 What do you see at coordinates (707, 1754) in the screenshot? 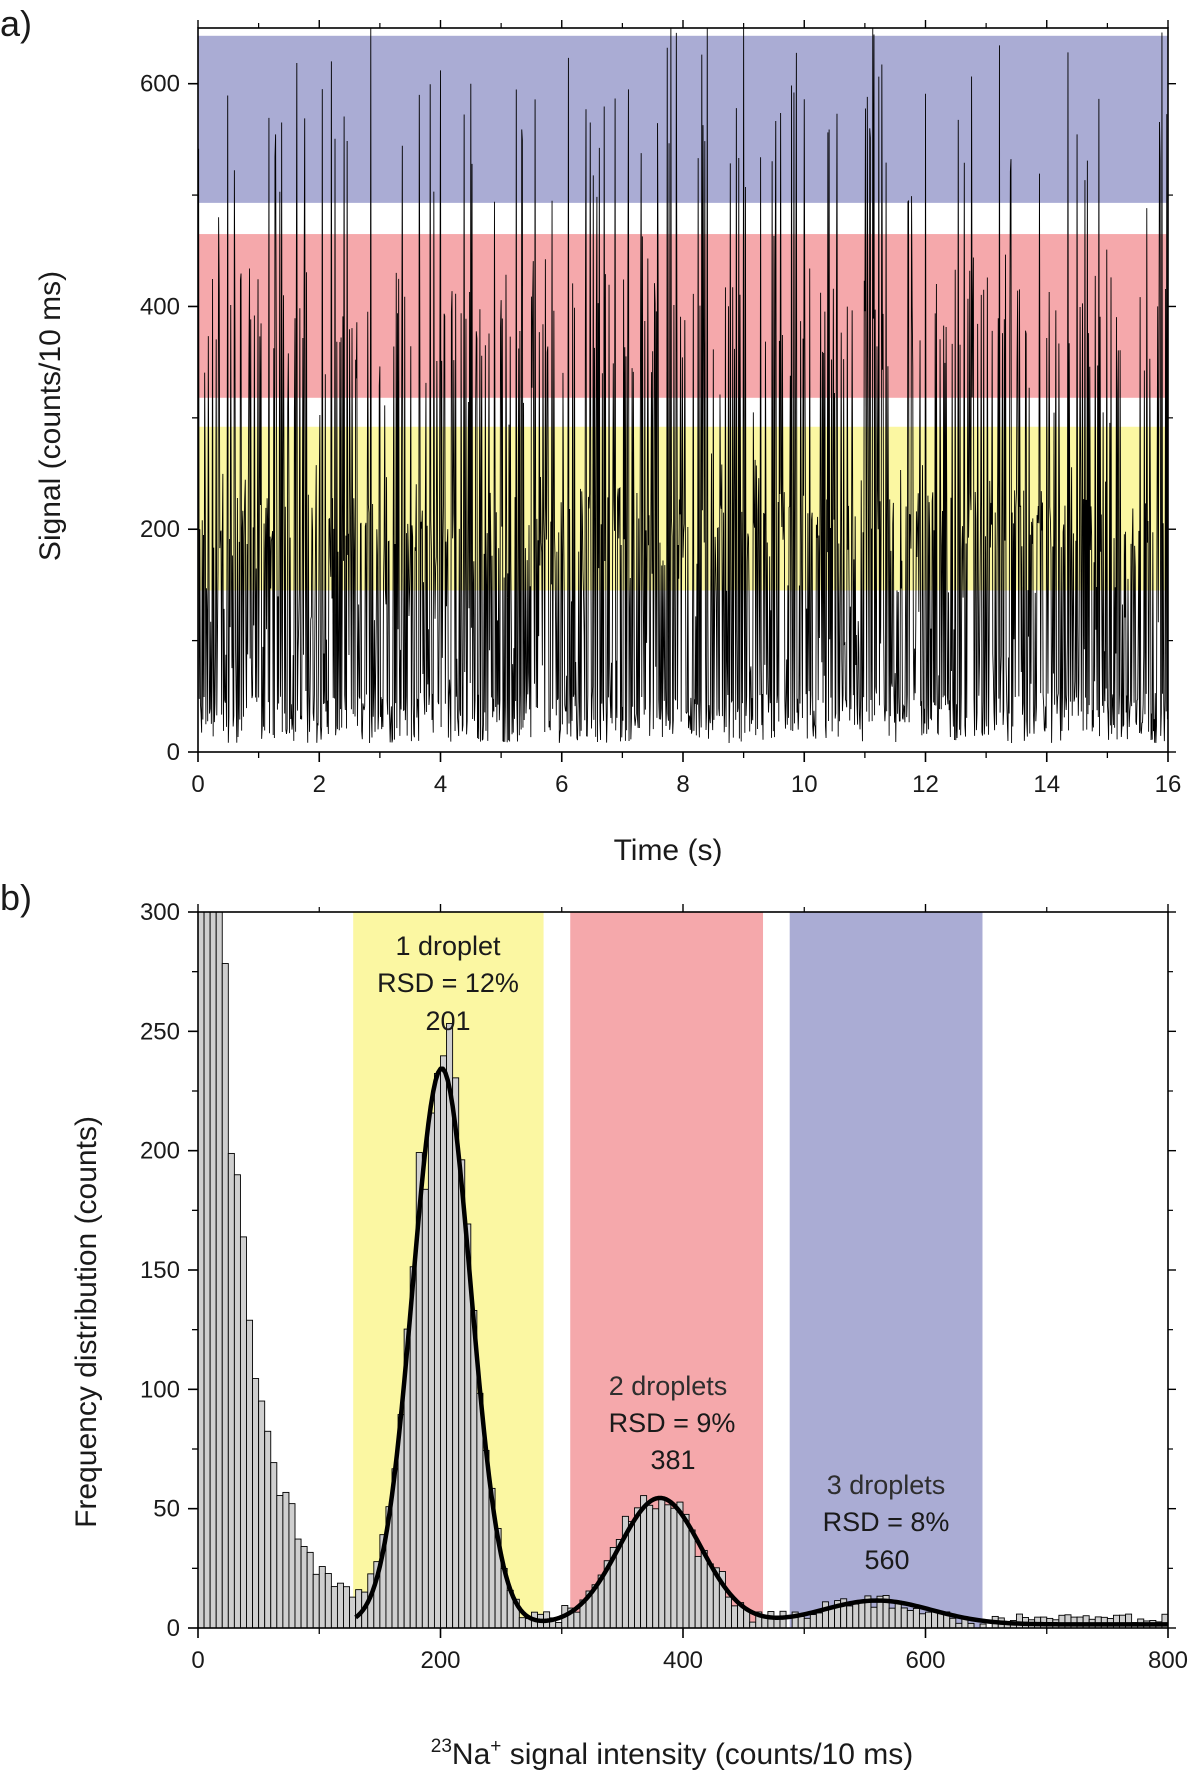
I see `x-axis-rest: signal intensity (counts/10 ms)` at bounding box center [707, 1754].